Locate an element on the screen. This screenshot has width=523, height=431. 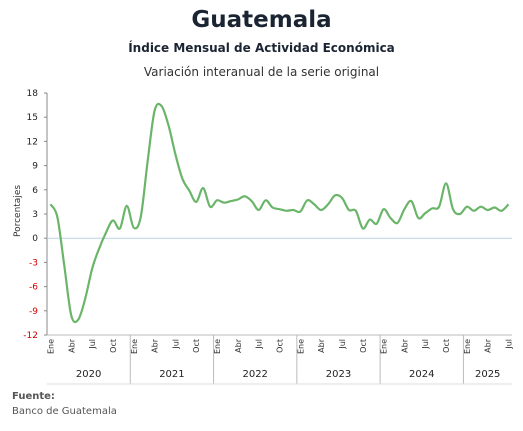
year-label: 2024 is located at coordinates (421, 374).